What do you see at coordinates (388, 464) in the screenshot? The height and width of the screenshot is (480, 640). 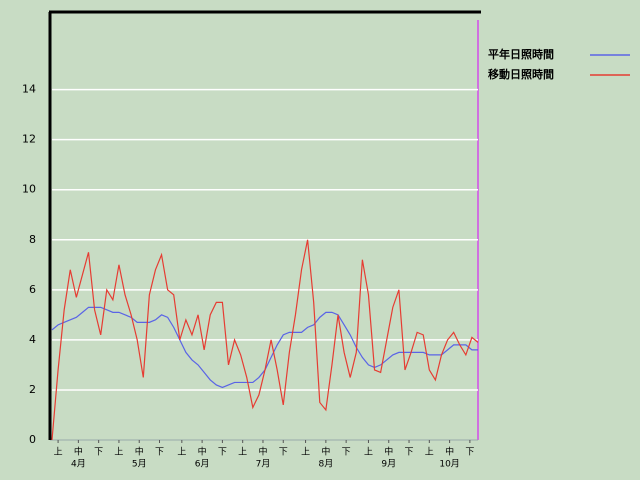 I see `month-label: 9月` at bounding box center [388, 464].